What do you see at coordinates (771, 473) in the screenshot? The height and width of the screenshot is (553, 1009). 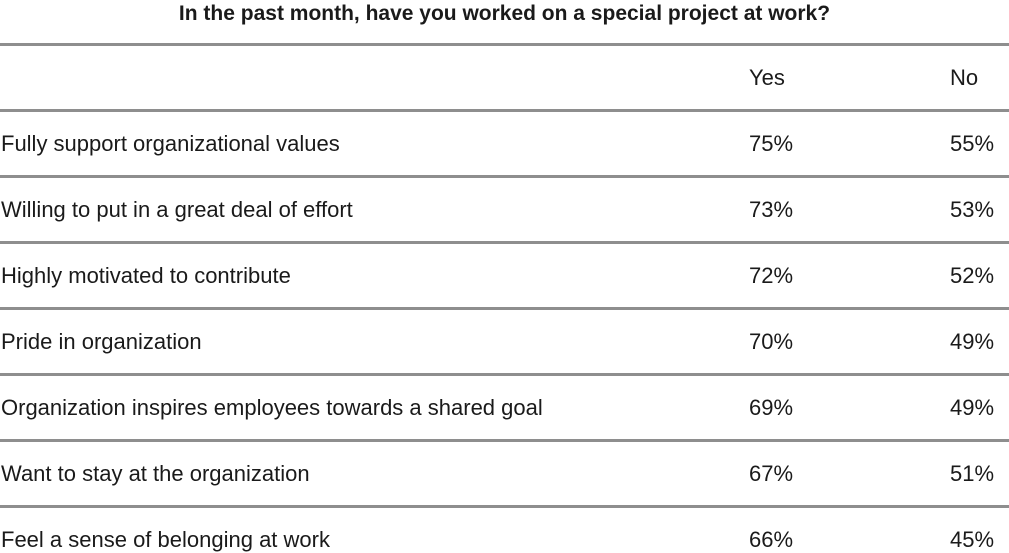 I see `yes-value: 67%` at bounding box center [771, 473].